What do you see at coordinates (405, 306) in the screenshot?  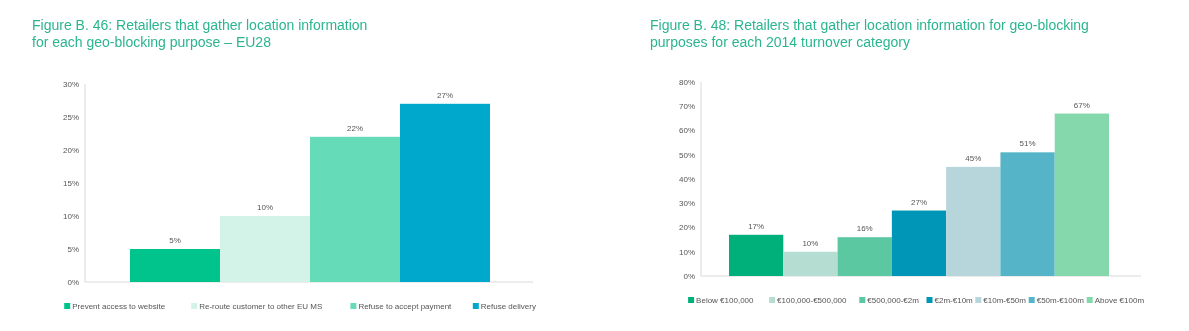 I see `legend-label: Refuse to accept payment` at bounding box center [405, 306].